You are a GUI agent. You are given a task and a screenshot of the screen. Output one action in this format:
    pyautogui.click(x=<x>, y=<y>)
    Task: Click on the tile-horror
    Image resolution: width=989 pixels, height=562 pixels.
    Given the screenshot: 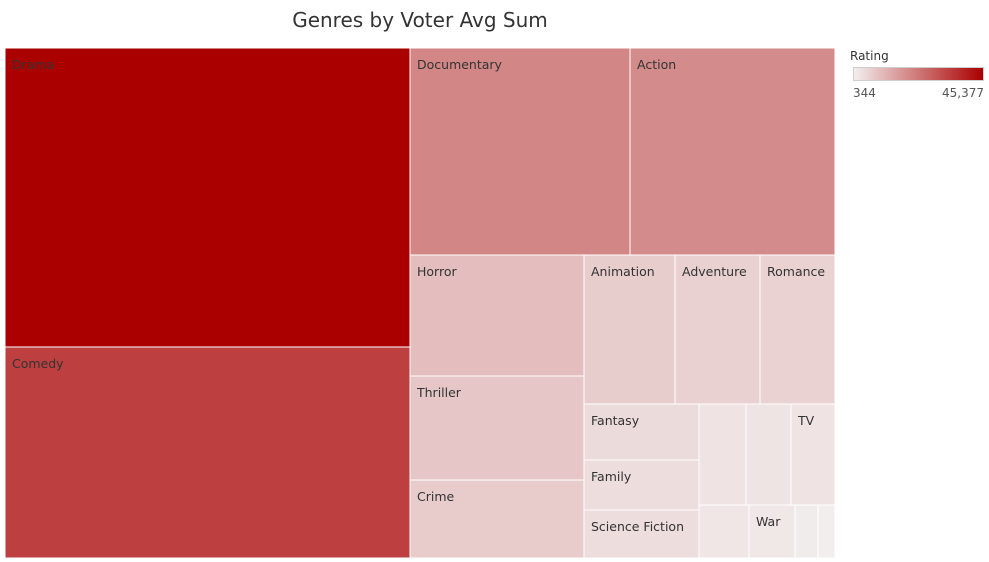 What is the action you would take?
    pyautogui.click(x=497, y=315)
    